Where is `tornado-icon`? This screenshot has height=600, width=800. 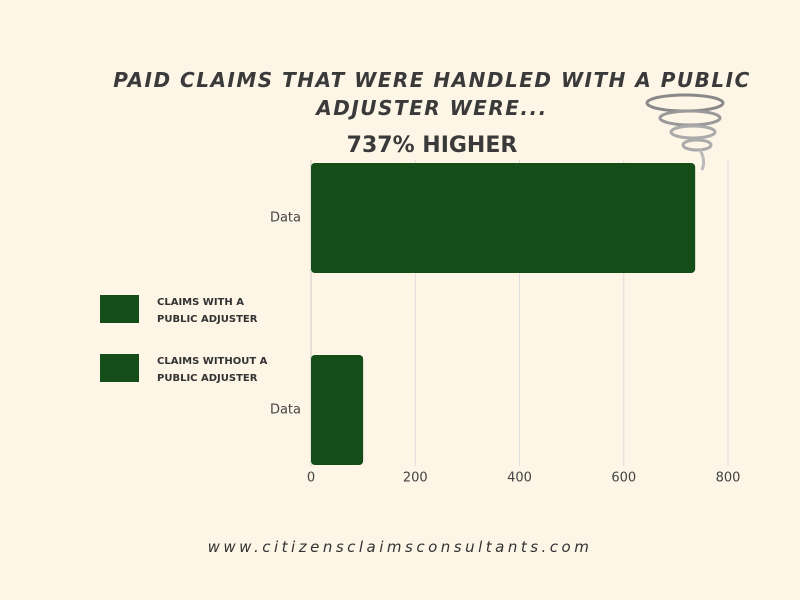
tornado-icon is located at coordinates (685, 132).